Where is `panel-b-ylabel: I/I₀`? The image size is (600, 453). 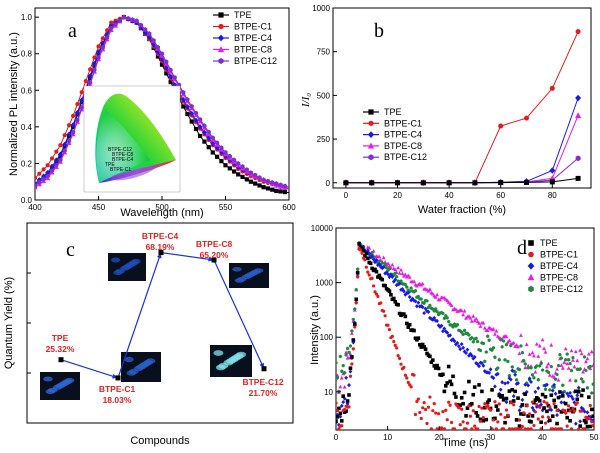
panel-b-ylabel: I/I₀ is located at coordinates (306, 100).